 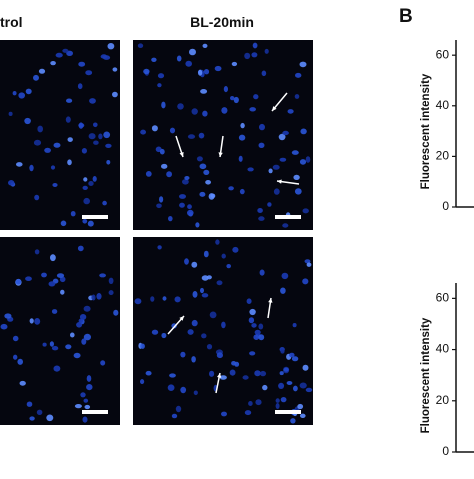 I want to click on column-title: BL-20min, so click(x=222, y=22).